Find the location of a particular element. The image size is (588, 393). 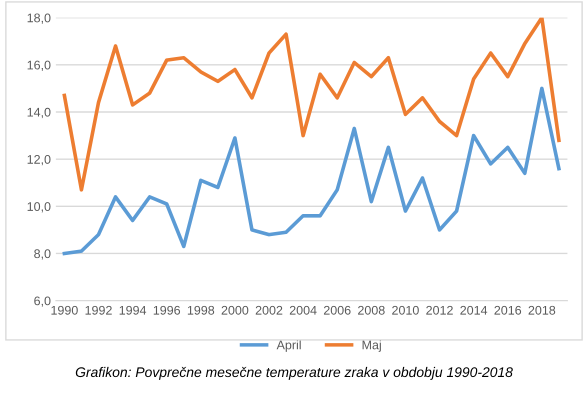

x-tick-label: 2014 is located at coordinates (474, 310).